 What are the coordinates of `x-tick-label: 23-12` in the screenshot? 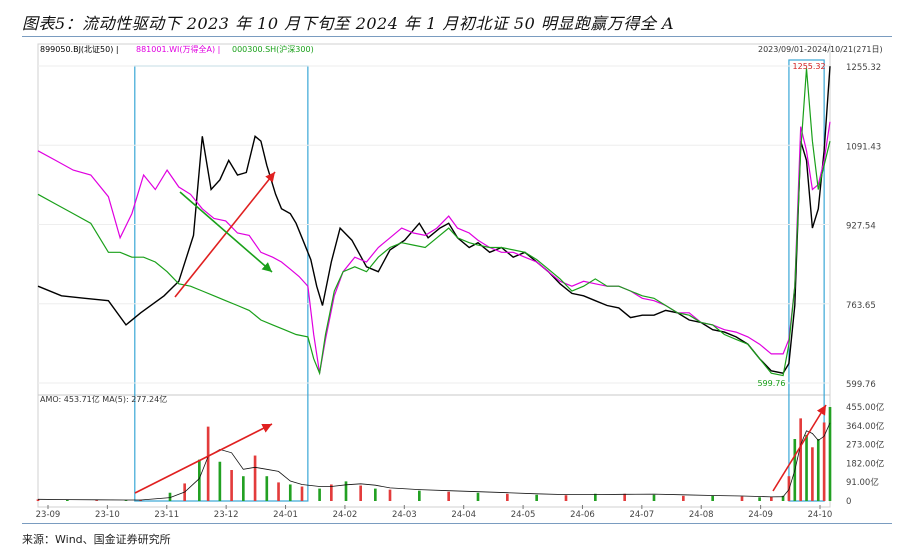 It's located at (226, 515).